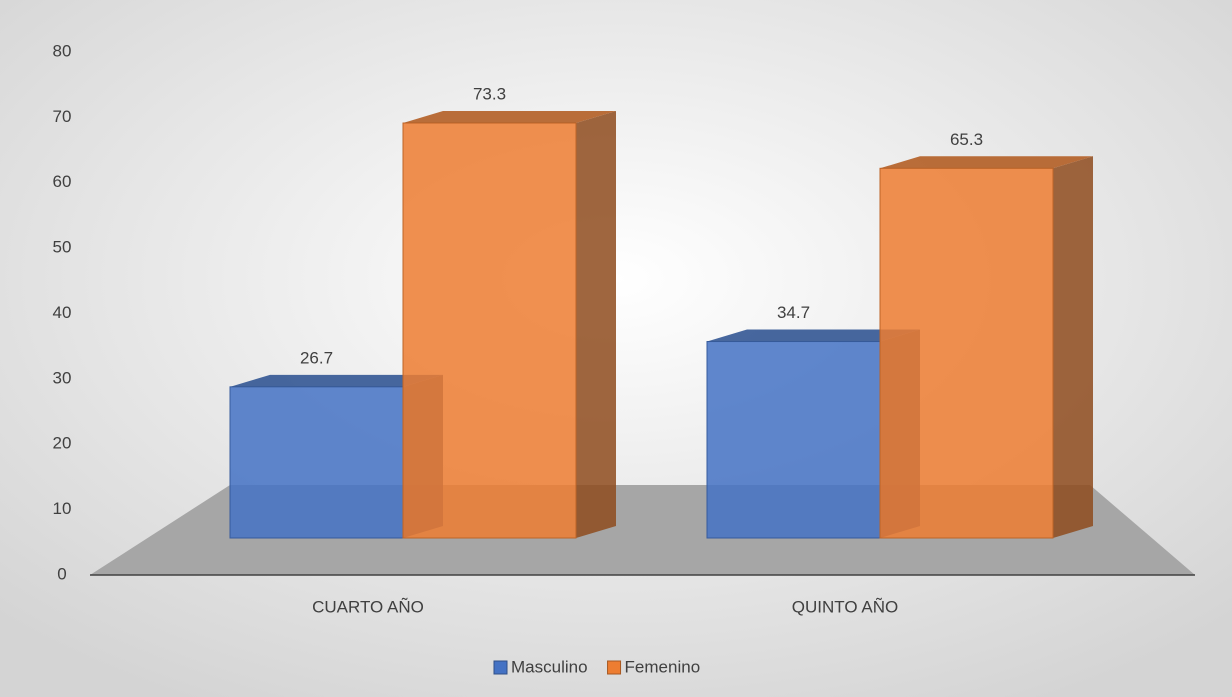 The image size is (1232, 697). I want to click on legend-label: Masculino, so click(549, 666).